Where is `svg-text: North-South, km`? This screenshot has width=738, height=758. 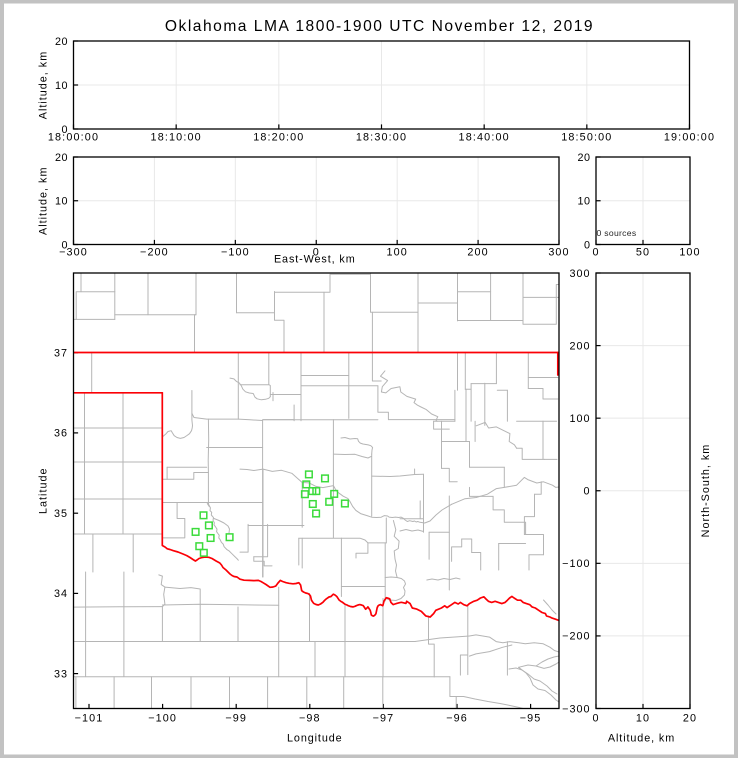
svg-text: North-South, km is located at coordinates (706, 491).